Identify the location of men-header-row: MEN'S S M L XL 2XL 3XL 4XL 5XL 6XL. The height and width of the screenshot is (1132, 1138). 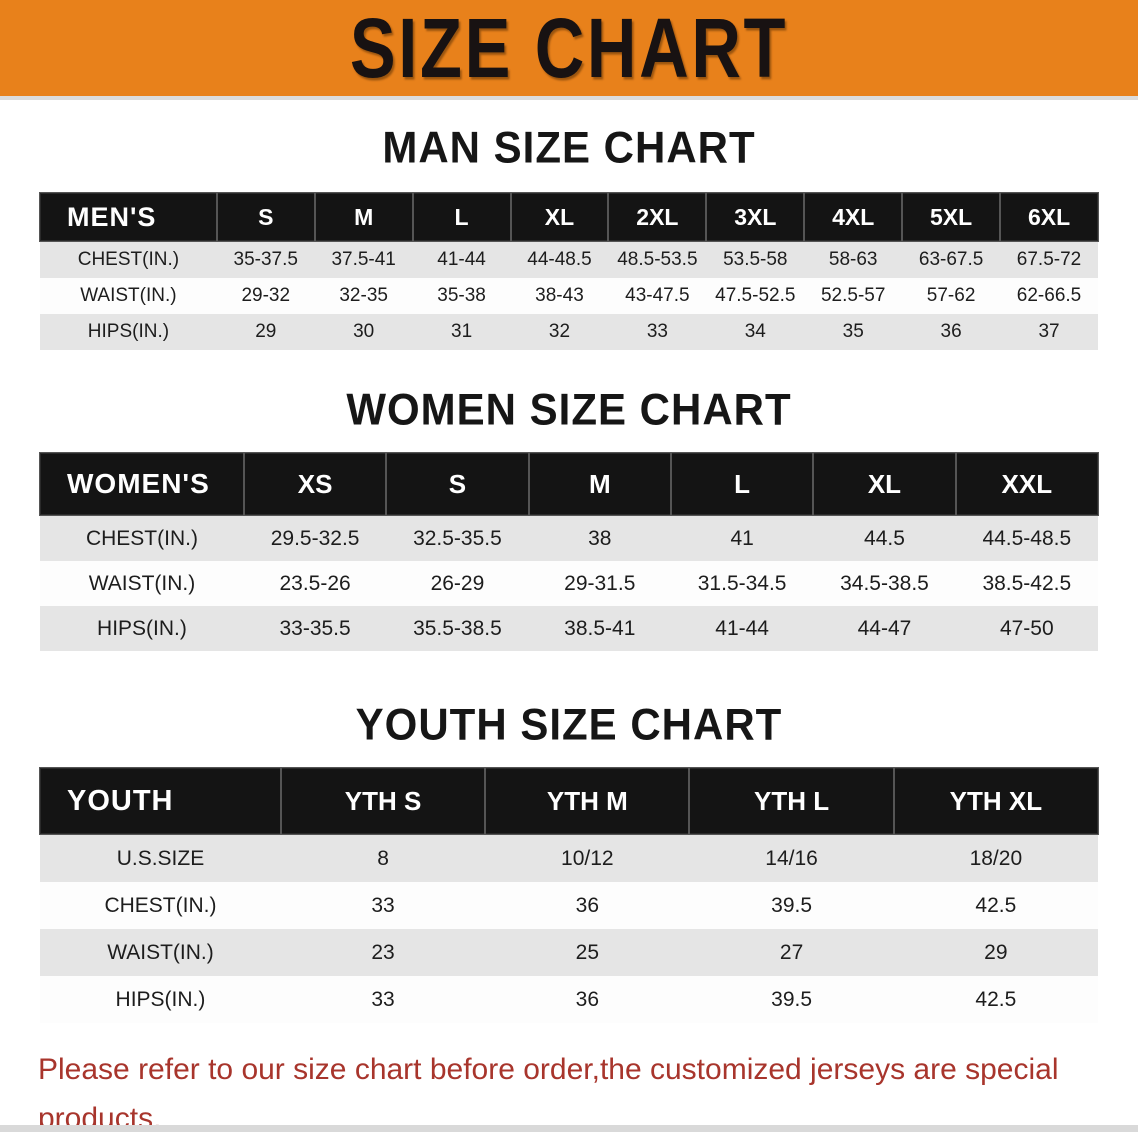
(569, 217).